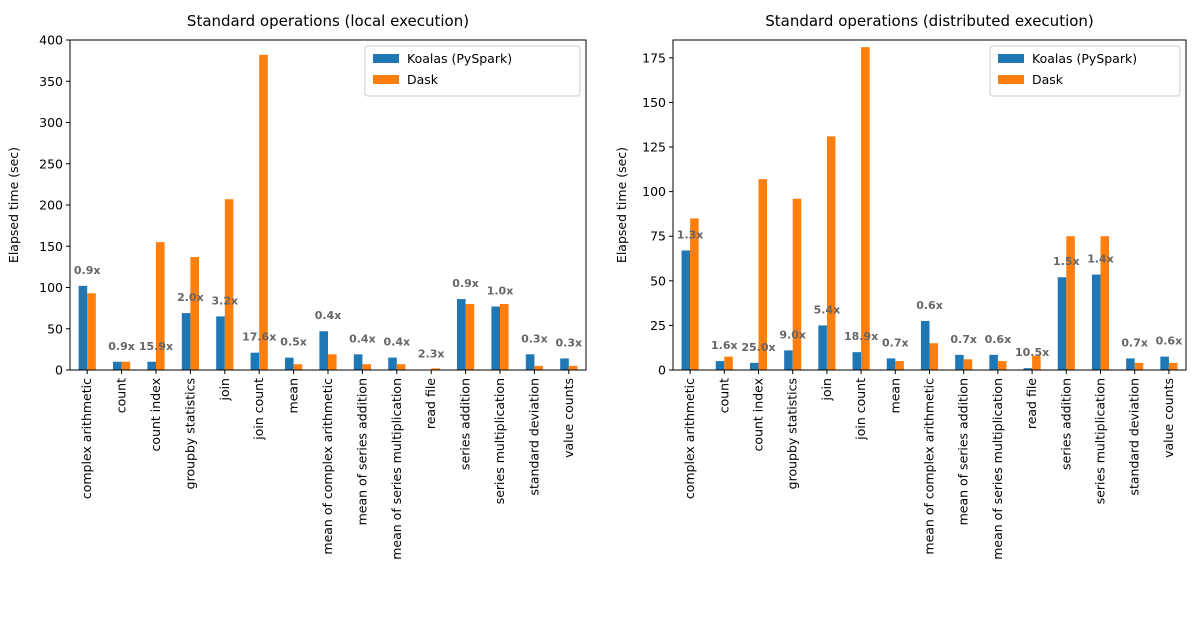 The height and width of the screenshot is (627, 1200). What do you see at coordinates (155, 414) in the screenshot?
I see `x-tick-label: count index` at bounding box center [155, 414].